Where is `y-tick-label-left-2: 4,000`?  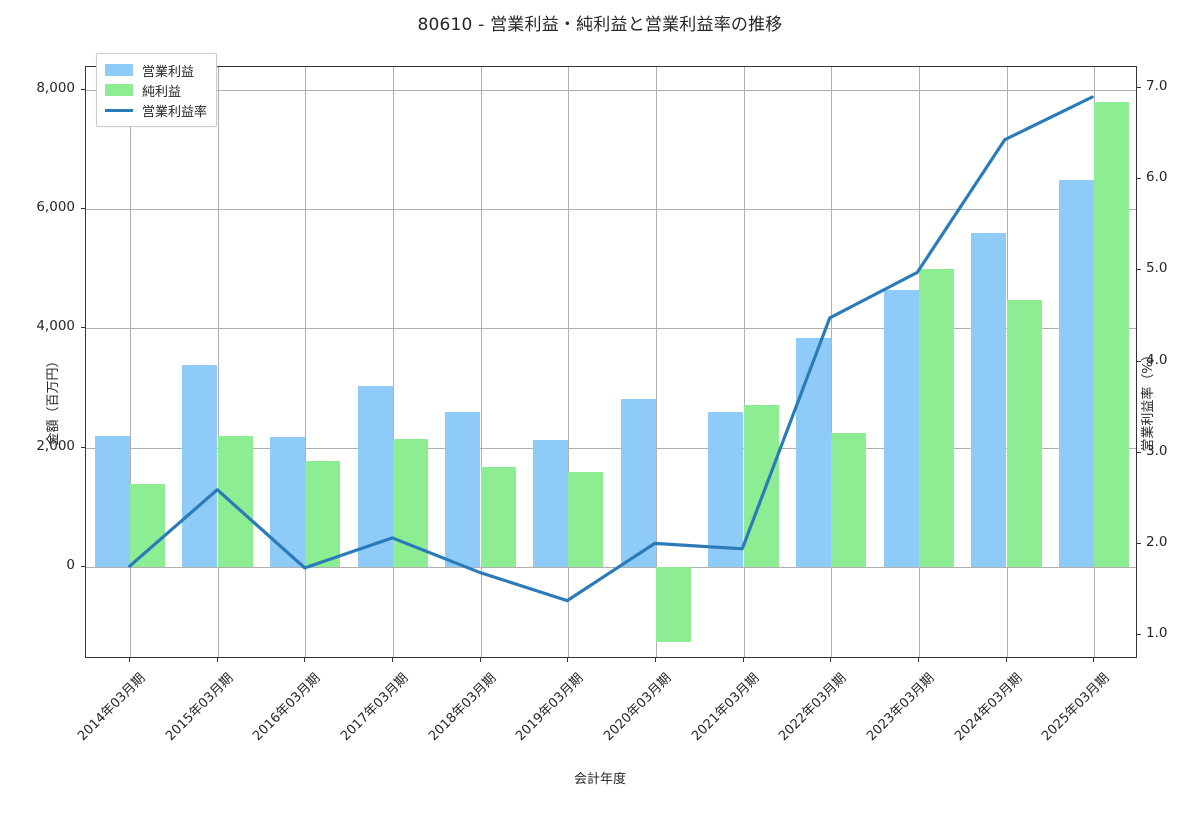
y-tick-label-left-2: 4,000 is located at coordinates (55, 326).